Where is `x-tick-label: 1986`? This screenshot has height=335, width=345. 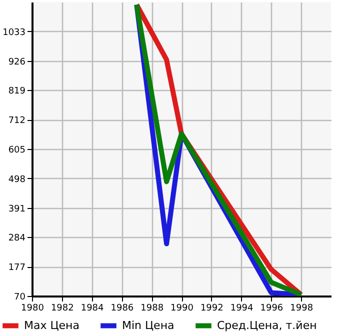
x-tick-label: 1986 is located at coordinates (122, 309).